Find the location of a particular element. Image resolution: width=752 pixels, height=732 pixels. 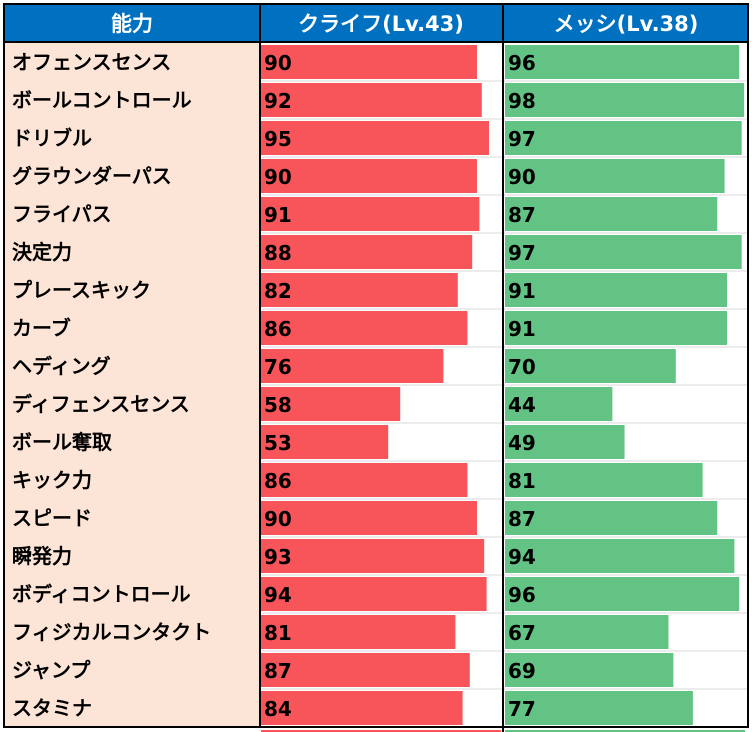

table-row: カーブ 86 91 is located at coordinates (380, 329).